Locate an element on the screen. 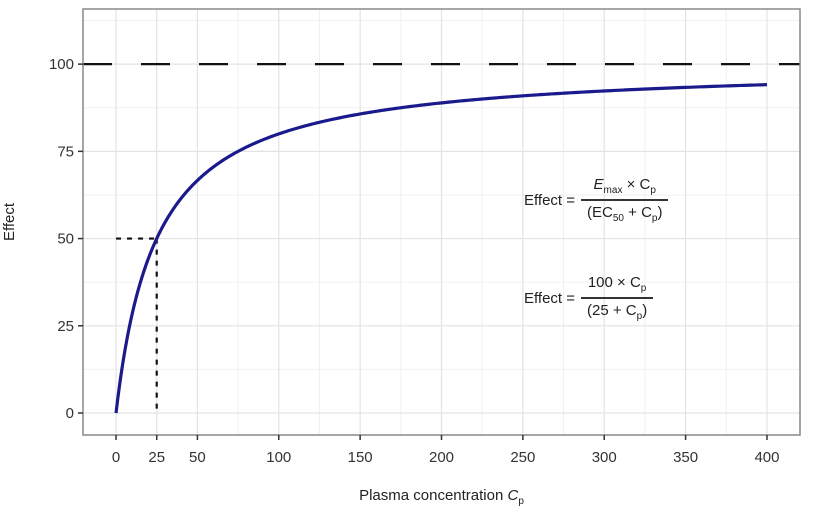 The width and height of the screenshot is (817, 512). y-tick-label: 100 is located at coordinates (61, 64).